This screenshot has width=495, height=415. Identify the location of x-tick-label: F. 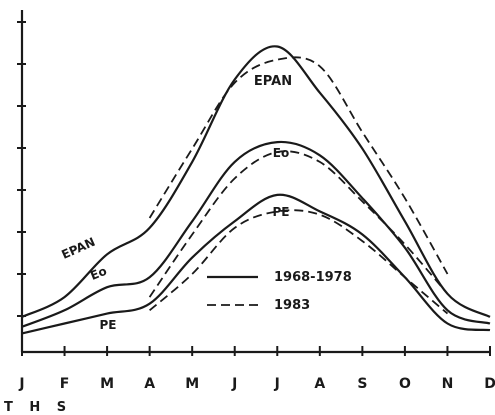
(65, 384).